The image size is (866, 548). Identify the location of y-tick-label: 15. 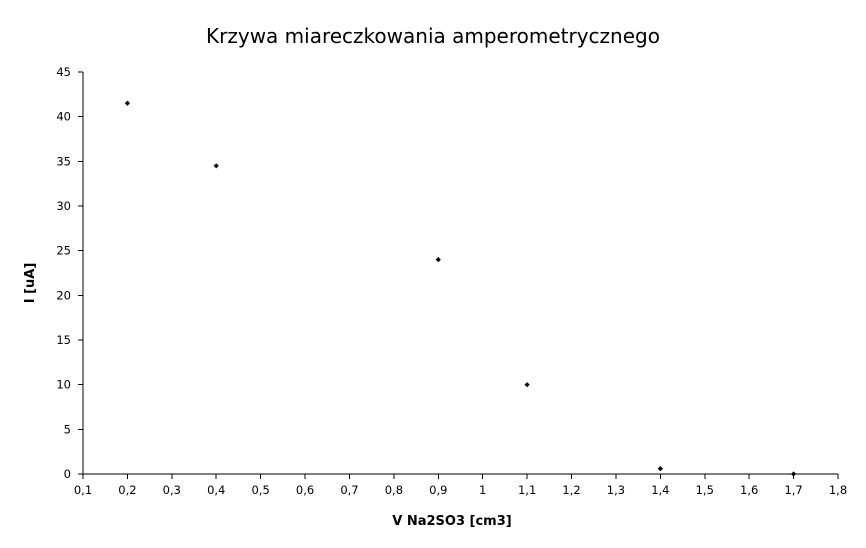
(63, 340).